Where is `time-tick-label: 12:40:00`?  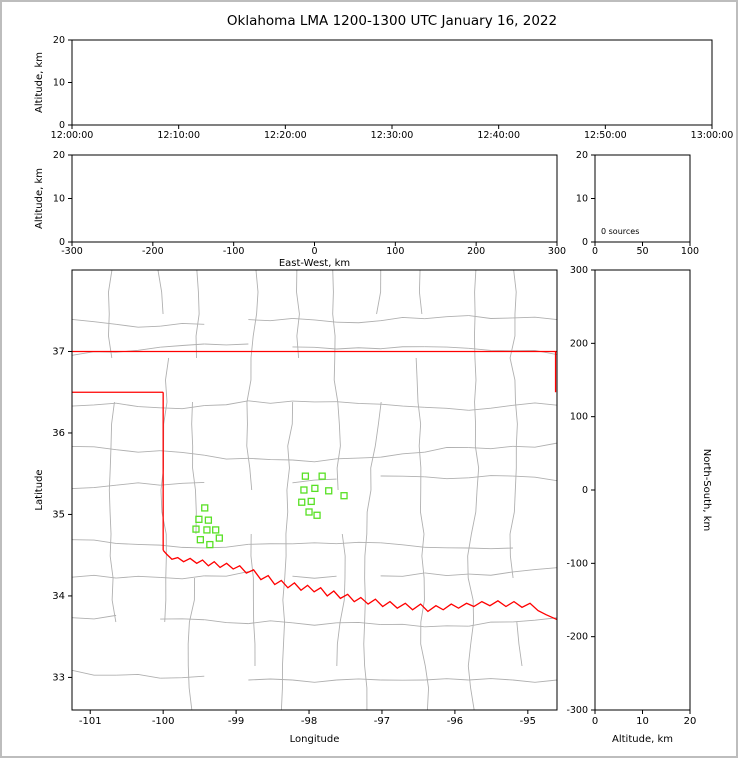
time-tick-label: 12:40:00 is located at coordinates (498, 135).